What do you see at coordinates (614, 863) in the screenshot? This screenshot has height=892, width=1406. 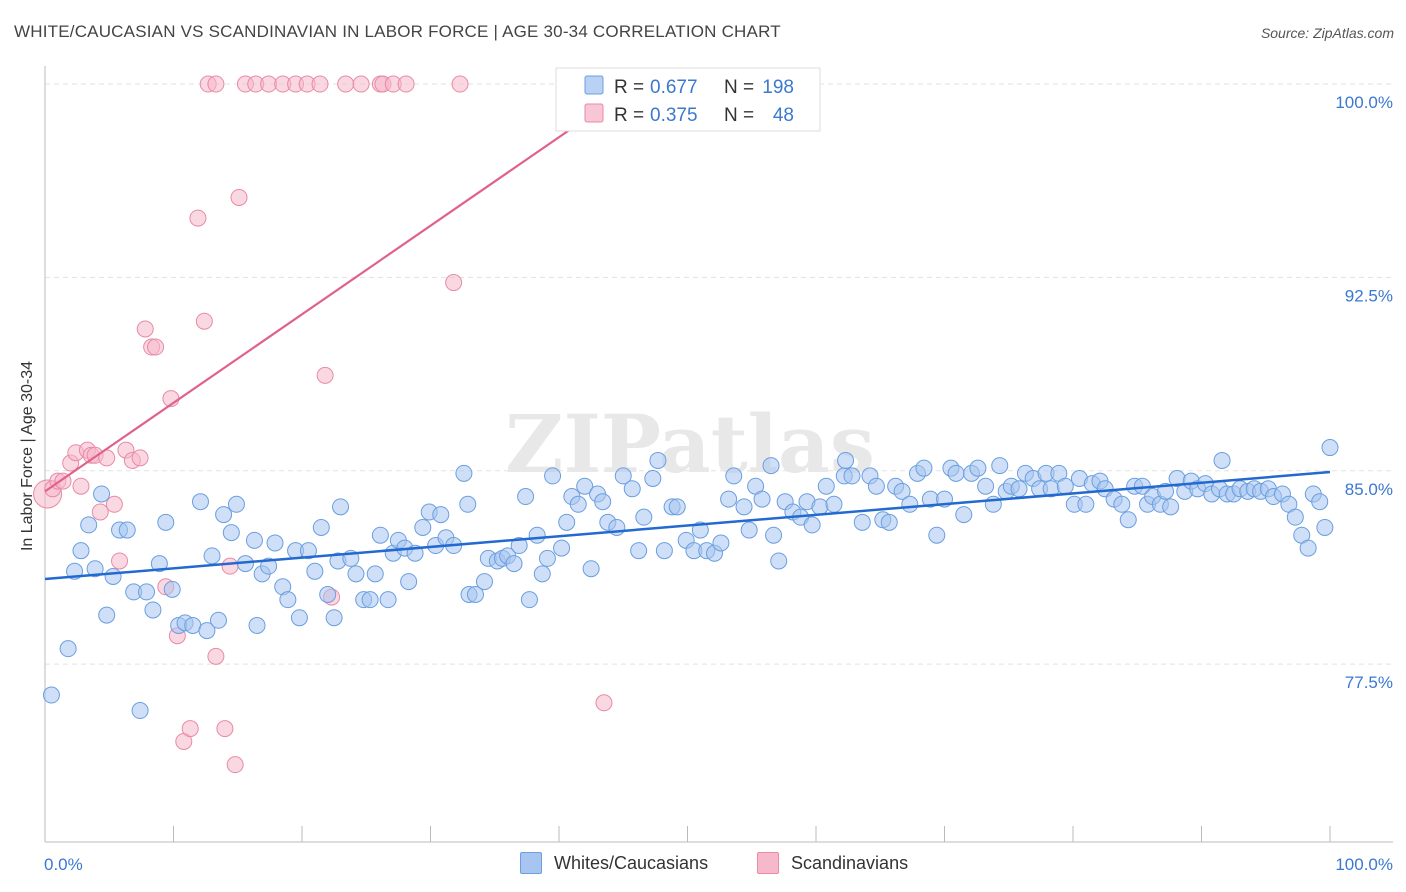 I see `legend-item-whites: Whites/Caucasians` at bounding box center [614, 863].